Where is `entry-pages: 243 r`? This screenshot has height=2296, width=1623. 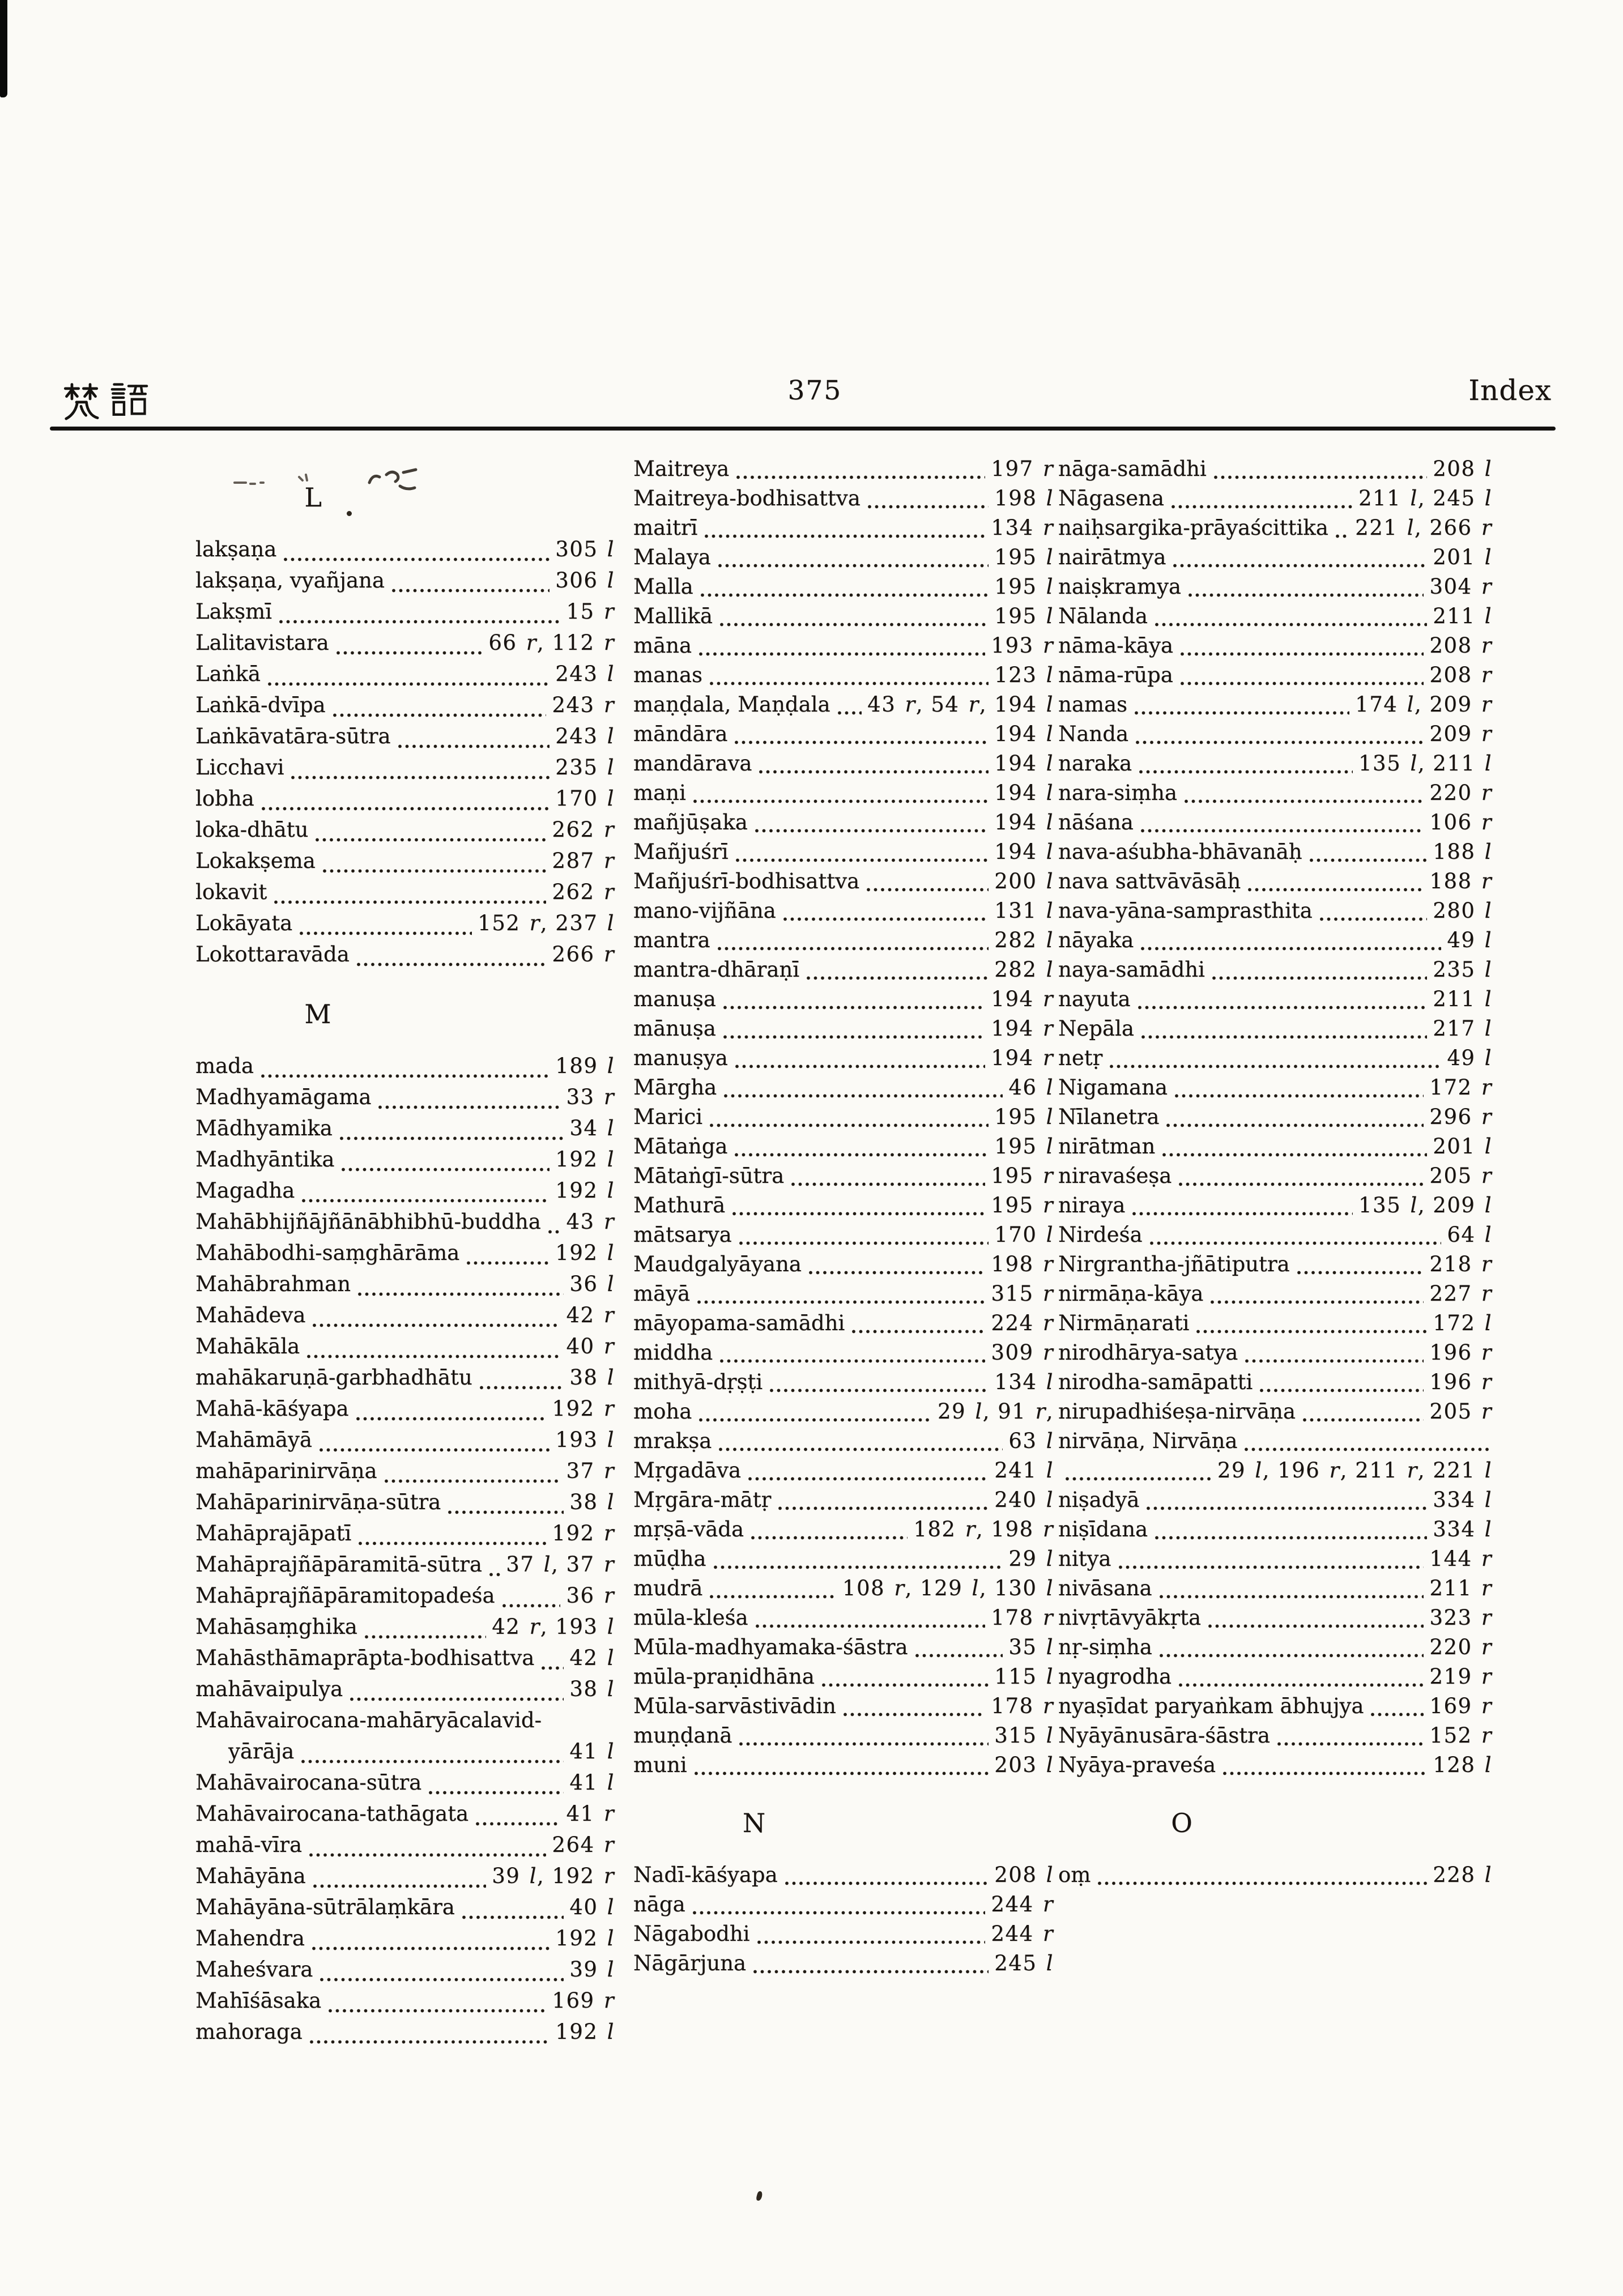 entry-pages: 243 r is located at coordinates (583, 705).